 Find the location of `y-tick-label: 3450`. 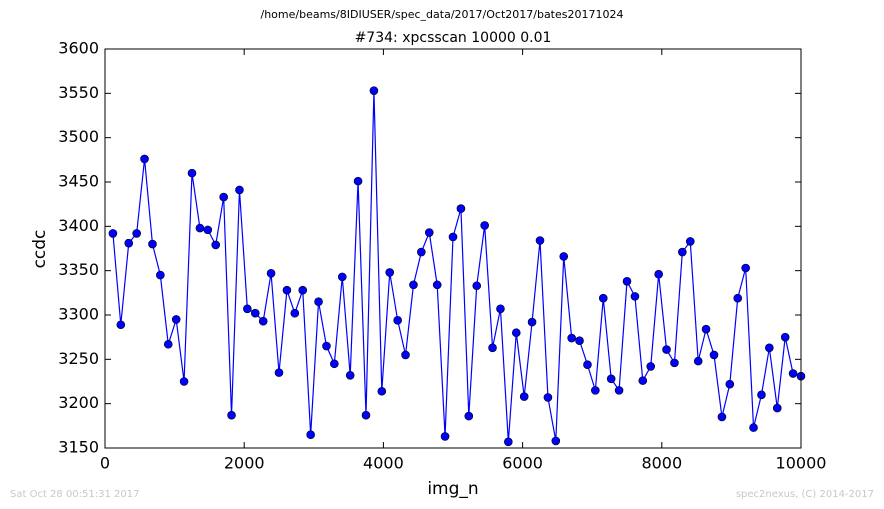

y-tick-label: 3450 is located at coordinates (78, 181).